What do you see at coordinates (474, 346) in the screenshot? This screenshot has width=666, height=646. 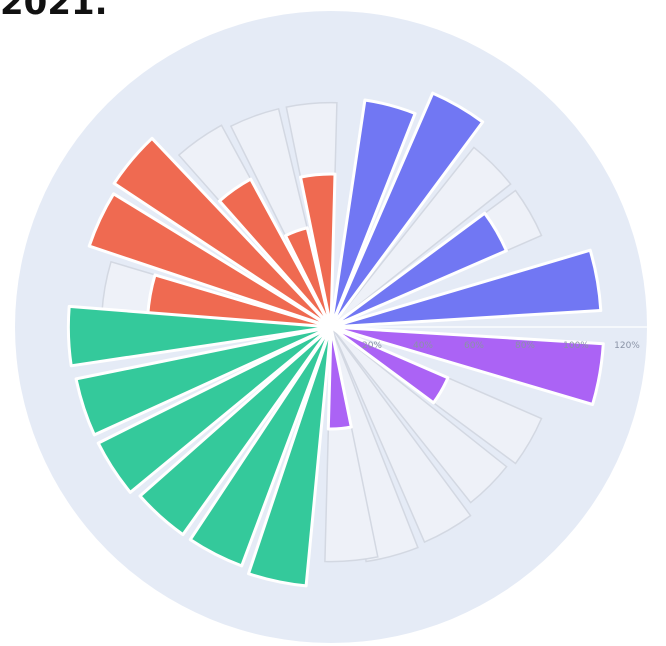 I see `radial-tick-label: 60%` at bounding box center [474, 346].